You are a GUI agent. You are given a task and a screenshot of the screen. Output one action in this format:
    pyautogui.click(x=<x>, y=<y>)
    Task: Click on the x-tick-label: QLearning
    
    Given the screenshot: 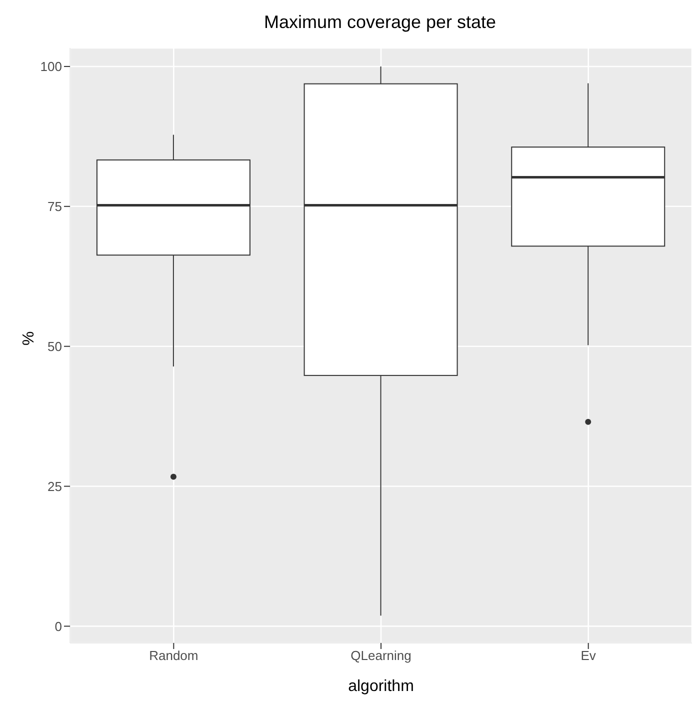 What is the action you would take?
    pyautogui.click(x=381, y=656)
    